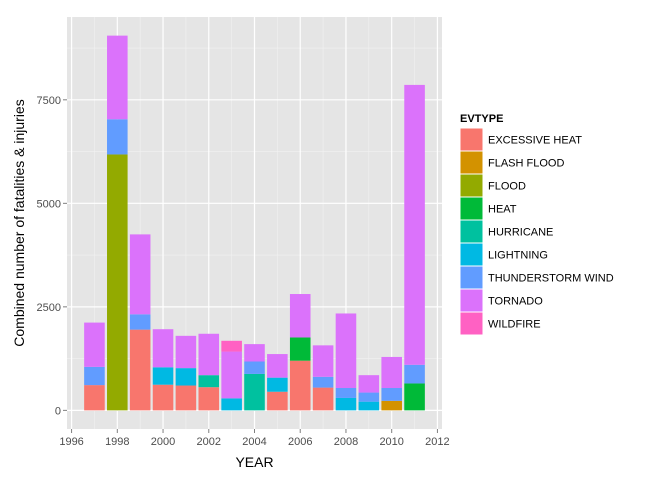  Describe the element at coordinates (526, 164) in the screenshot. I see `legend-label: FLASH FLOOD` at that location.